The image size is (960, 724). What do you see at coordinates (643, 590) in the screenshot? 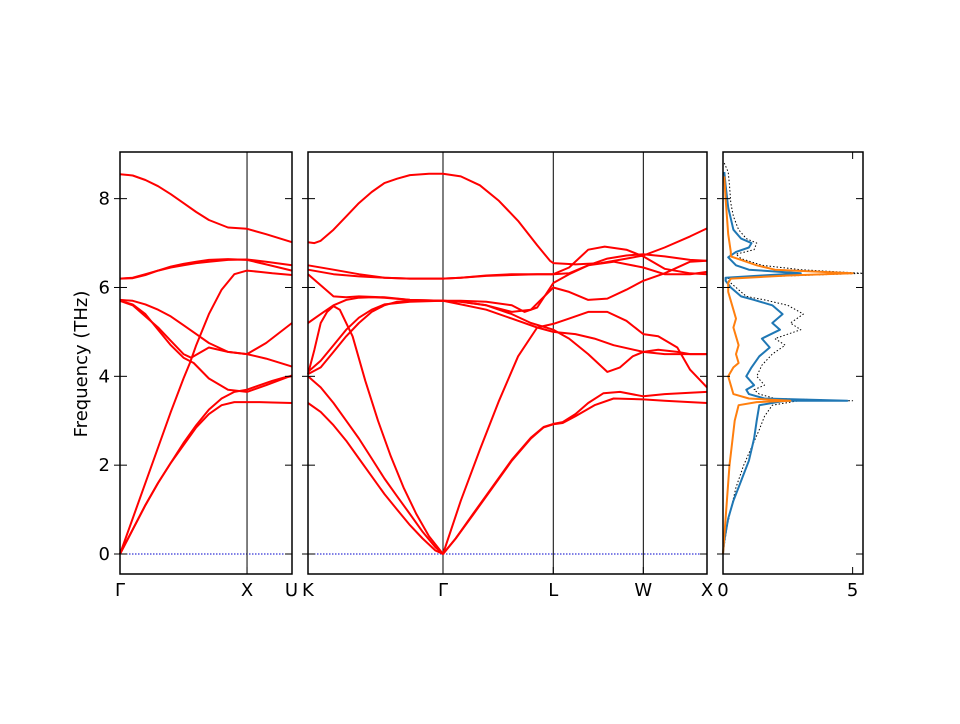
I see `x-tick-label: W` at bounding box center [643, 590].